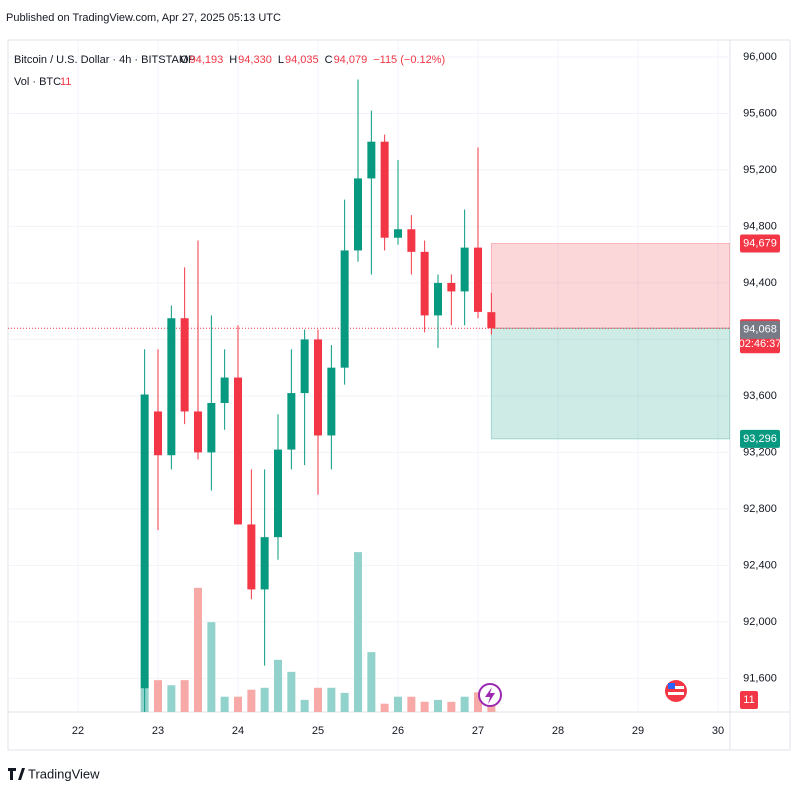  Describe the element at coordinates (760, 57) in the screenshot. I see `y-tick-label: 96,000` at that location.